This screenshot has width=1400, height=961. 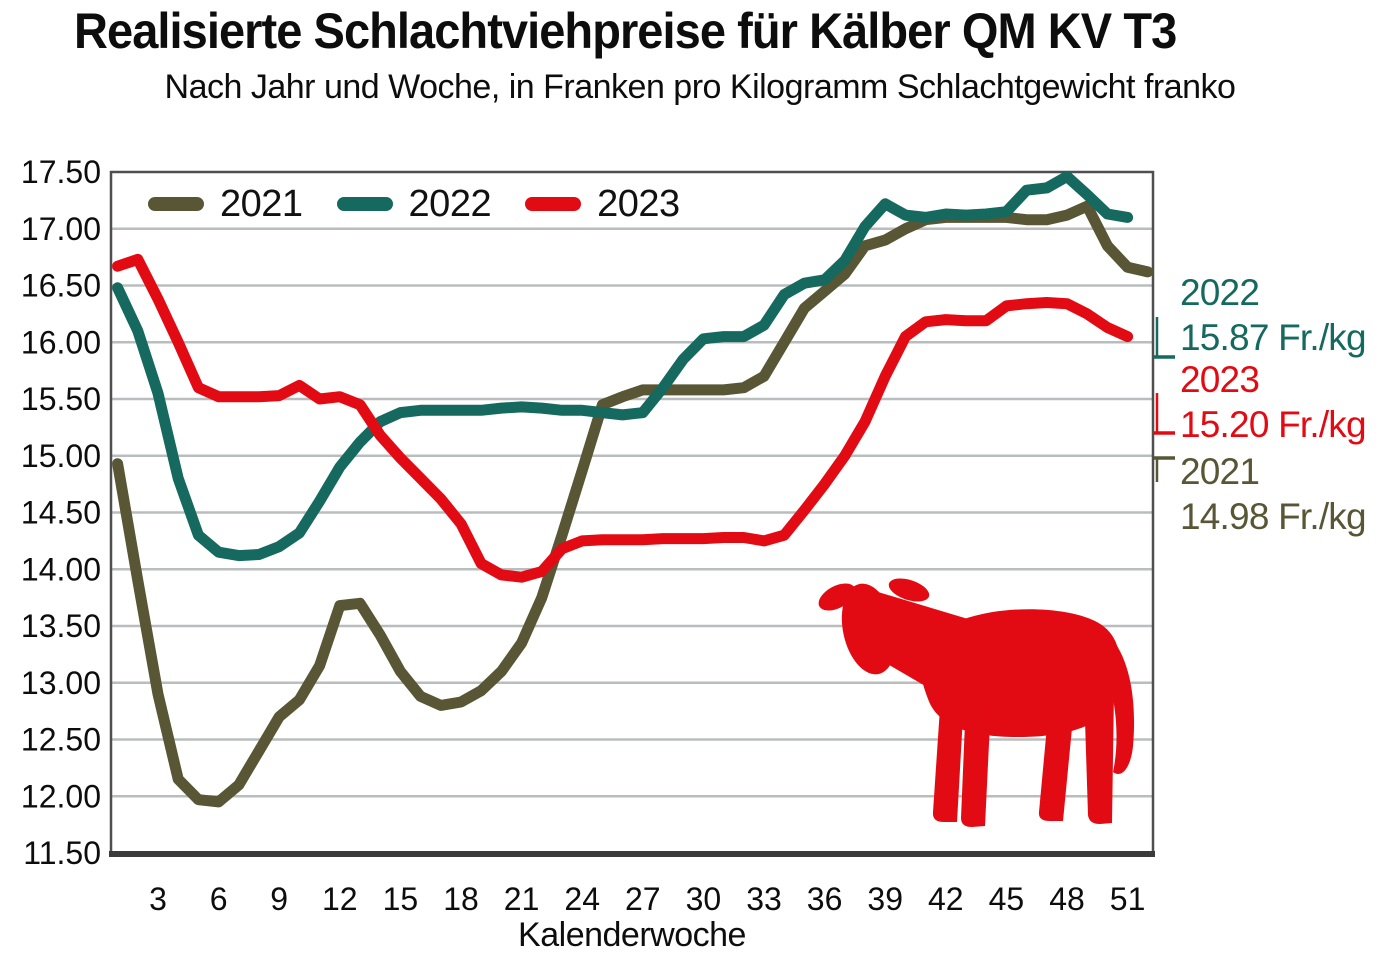 What do you see at coordinates (1128, 899) in the screenshot?
I see `x-tick-label: 51` at bounding box center [1128, 899].